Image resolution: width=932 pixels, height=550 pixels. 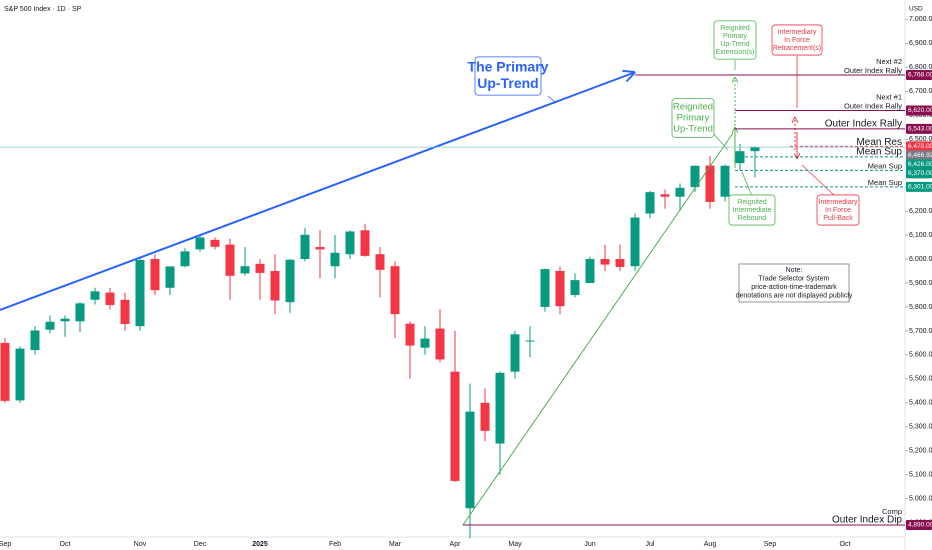 I want to click on y-tick-label: 5,200.00, so click(x=920, y=451).